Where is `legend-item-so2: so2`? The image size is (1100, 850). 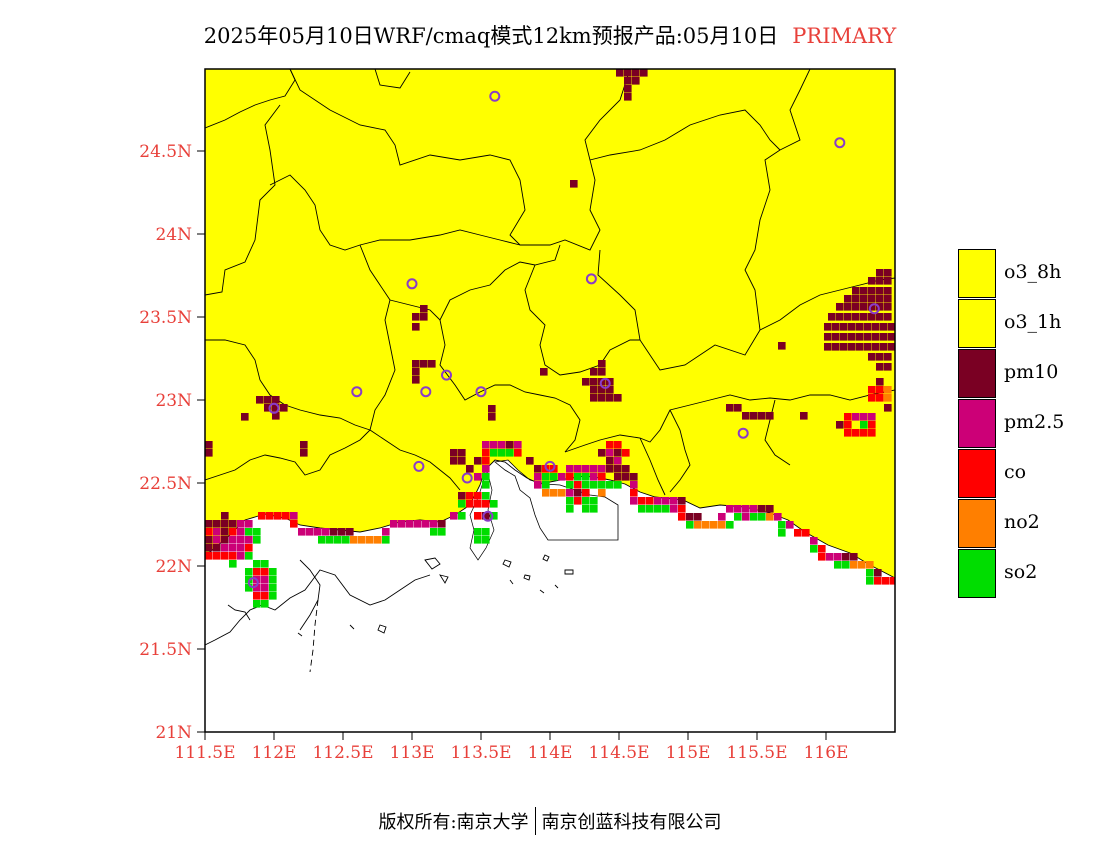
legend-item-so2: so2 is located at coordinates (1029, 574).